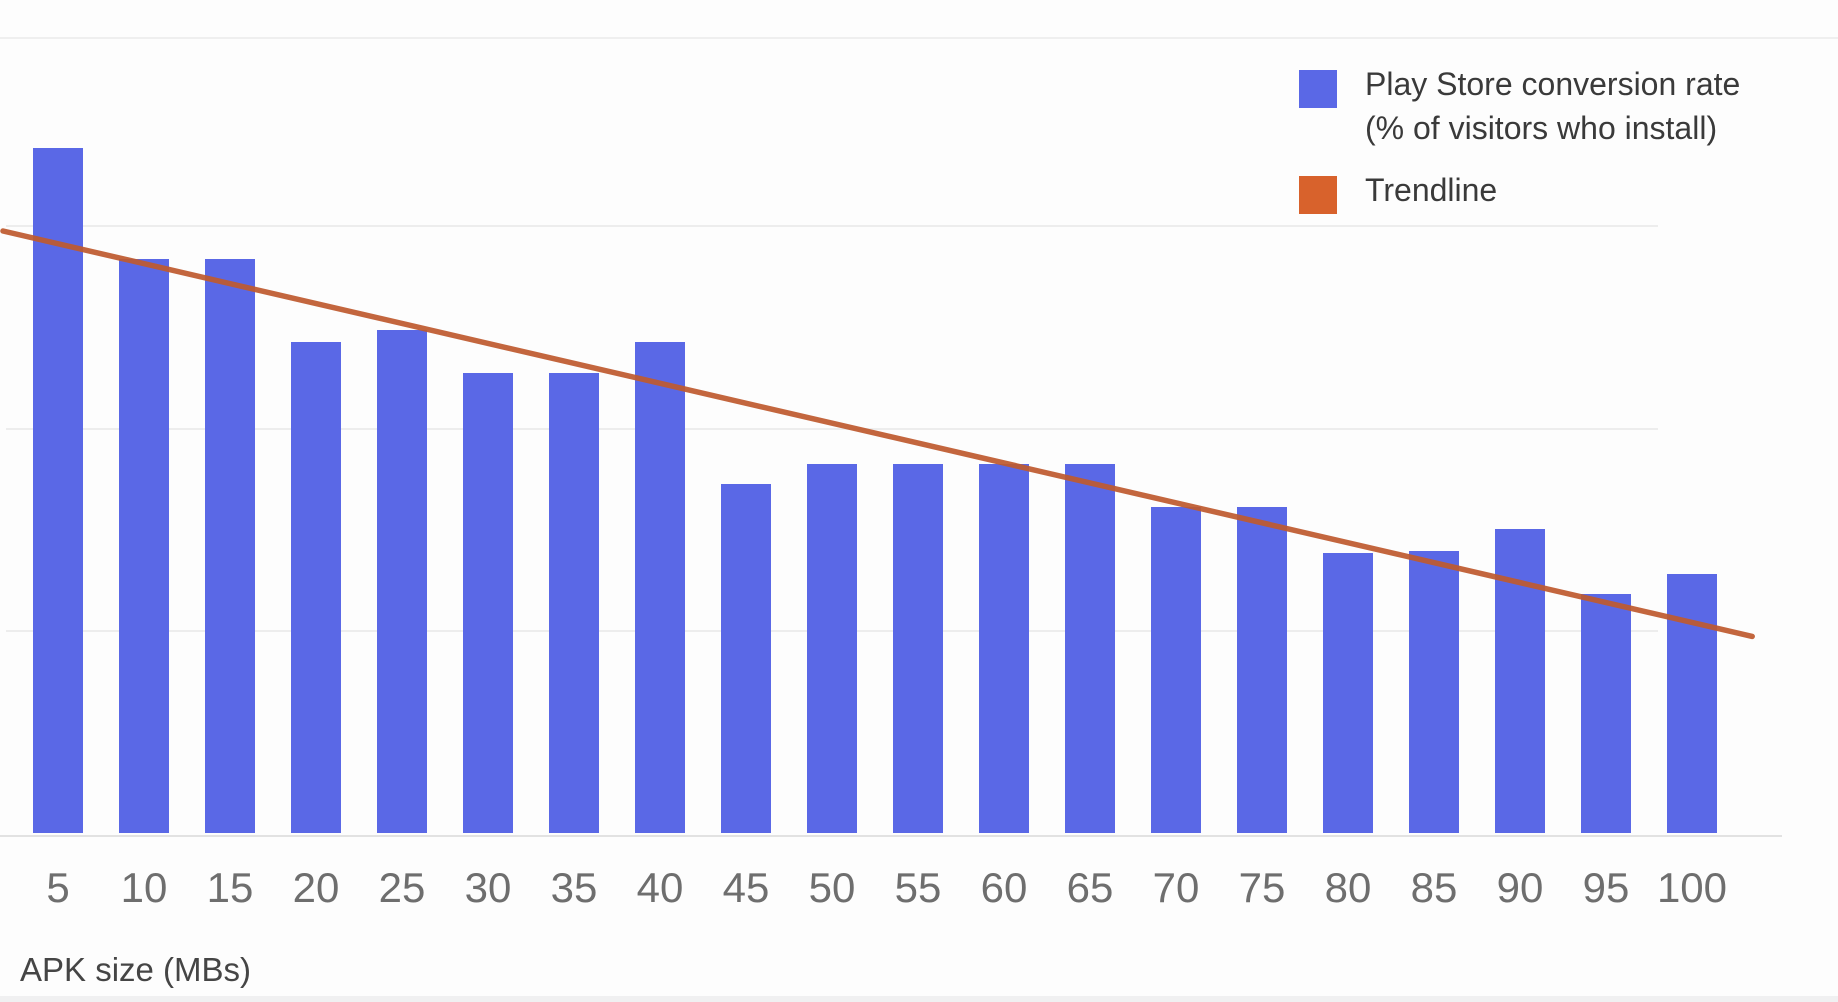  I want to click on legend-label-trendline: Trendline, so click(1431, 190).